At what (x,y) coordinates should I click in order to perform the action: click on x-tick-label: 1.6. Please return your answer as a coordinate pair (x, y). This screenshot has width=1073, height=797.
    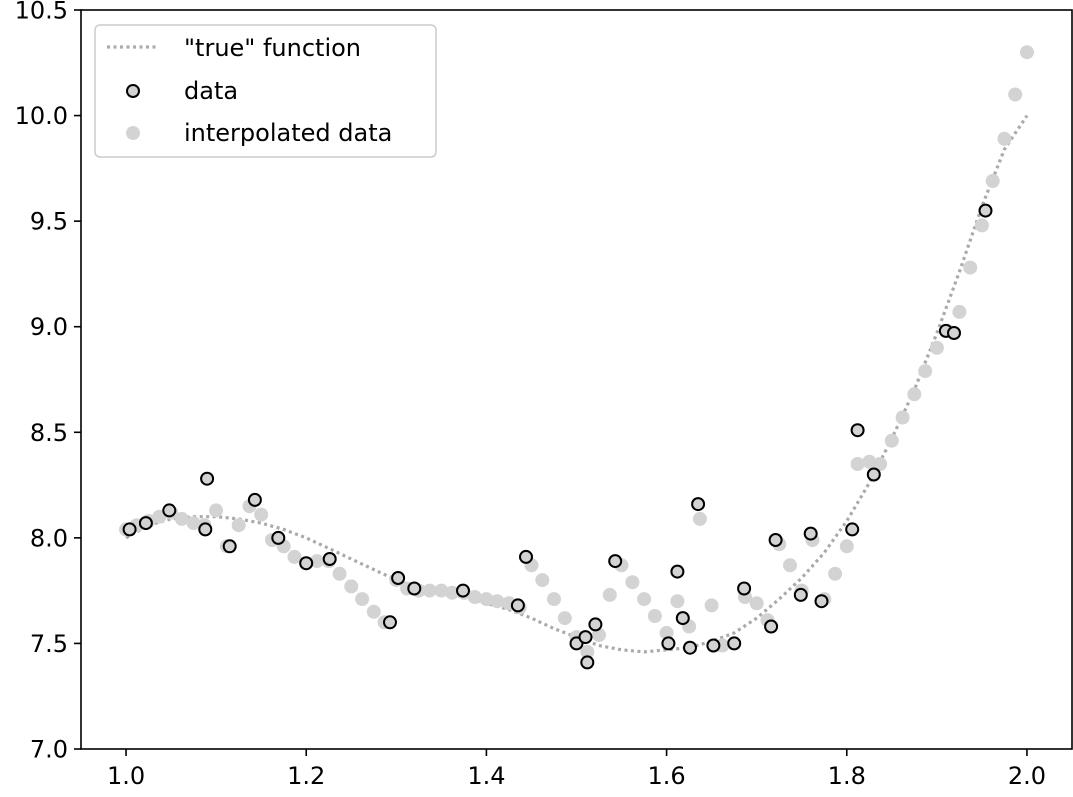
    Looking at the image, I should click on (667, 776).